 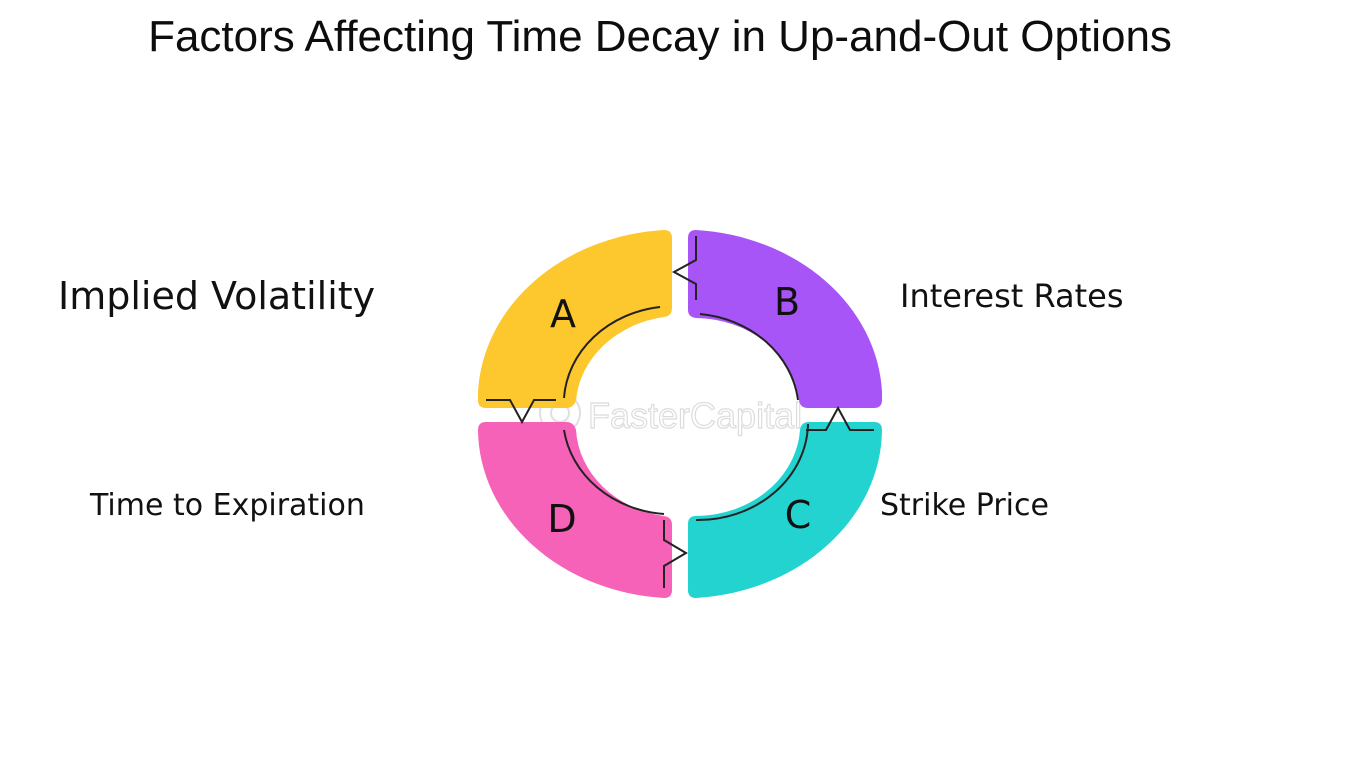 I want to click on segment-c-letter: C, so click(x=798, y=515).